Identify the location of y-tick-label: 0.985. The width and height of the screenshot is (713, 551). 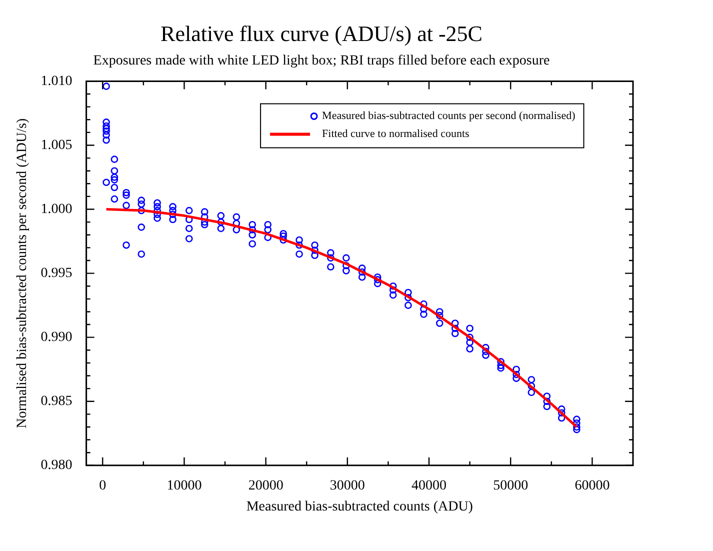
(56, 402).